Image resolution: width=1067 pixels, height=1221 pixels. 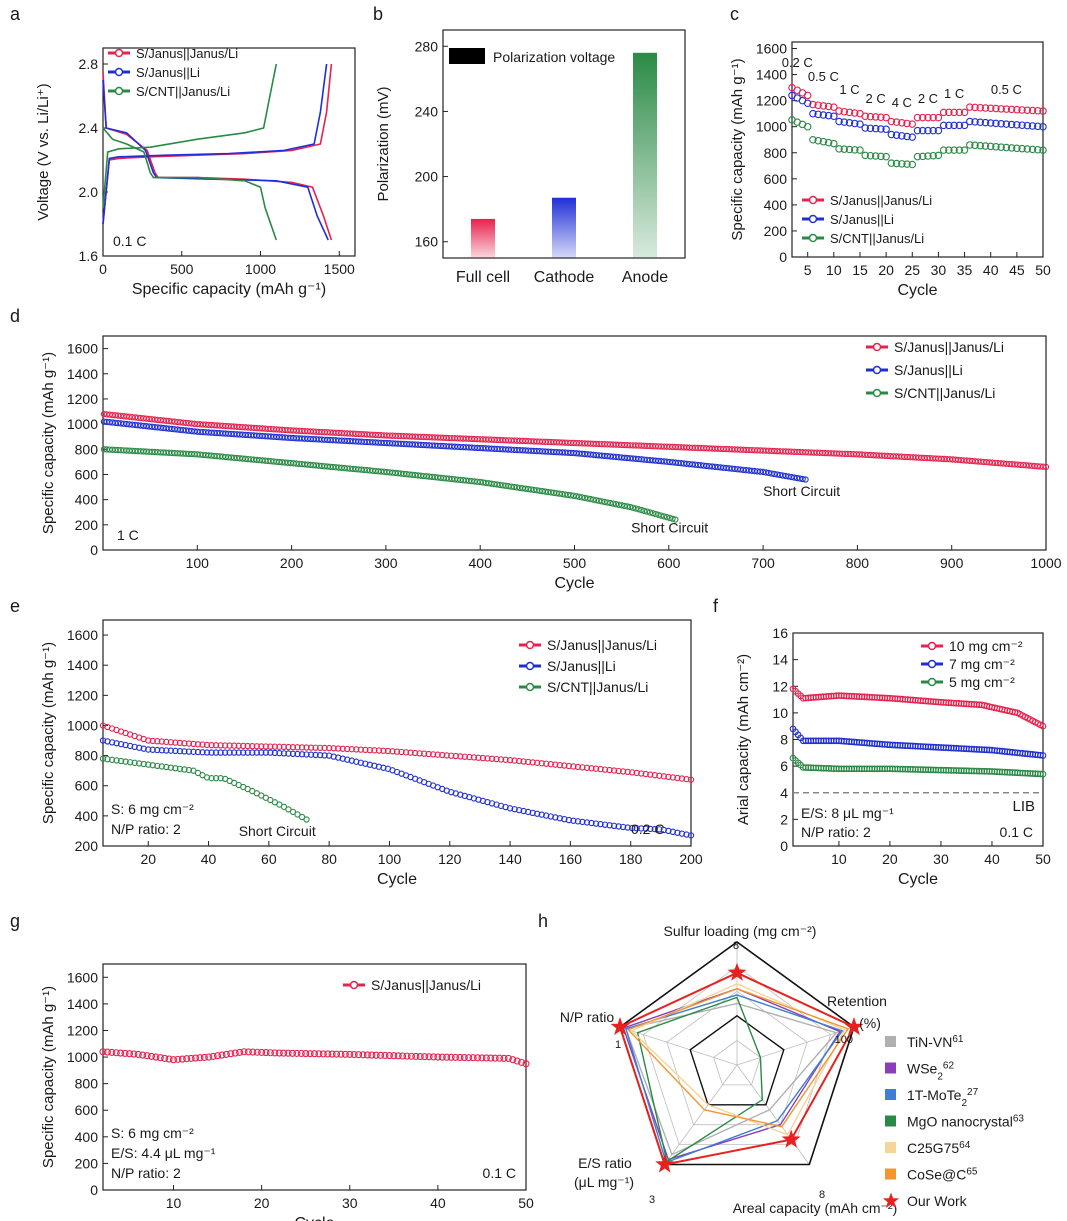 I want to click on x-tick-label: 800, so click(x=858, y=563).